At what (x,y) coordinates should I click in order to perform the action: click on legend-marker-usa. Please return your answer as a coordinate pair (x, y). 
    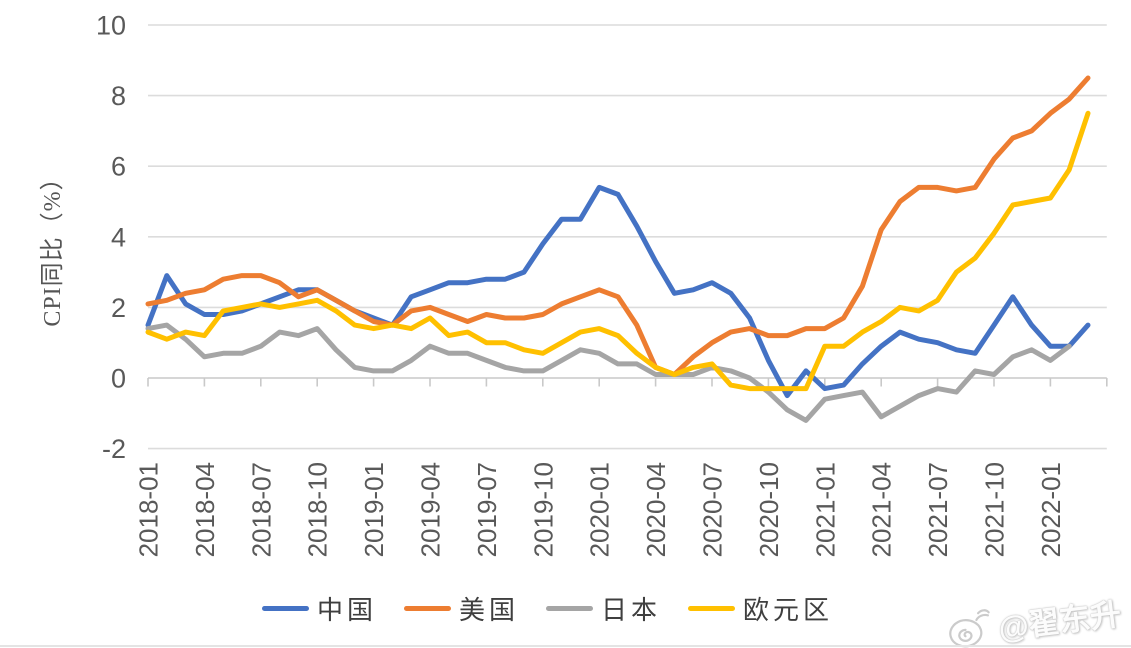
    Looking at the image, I should click on (427, 608).